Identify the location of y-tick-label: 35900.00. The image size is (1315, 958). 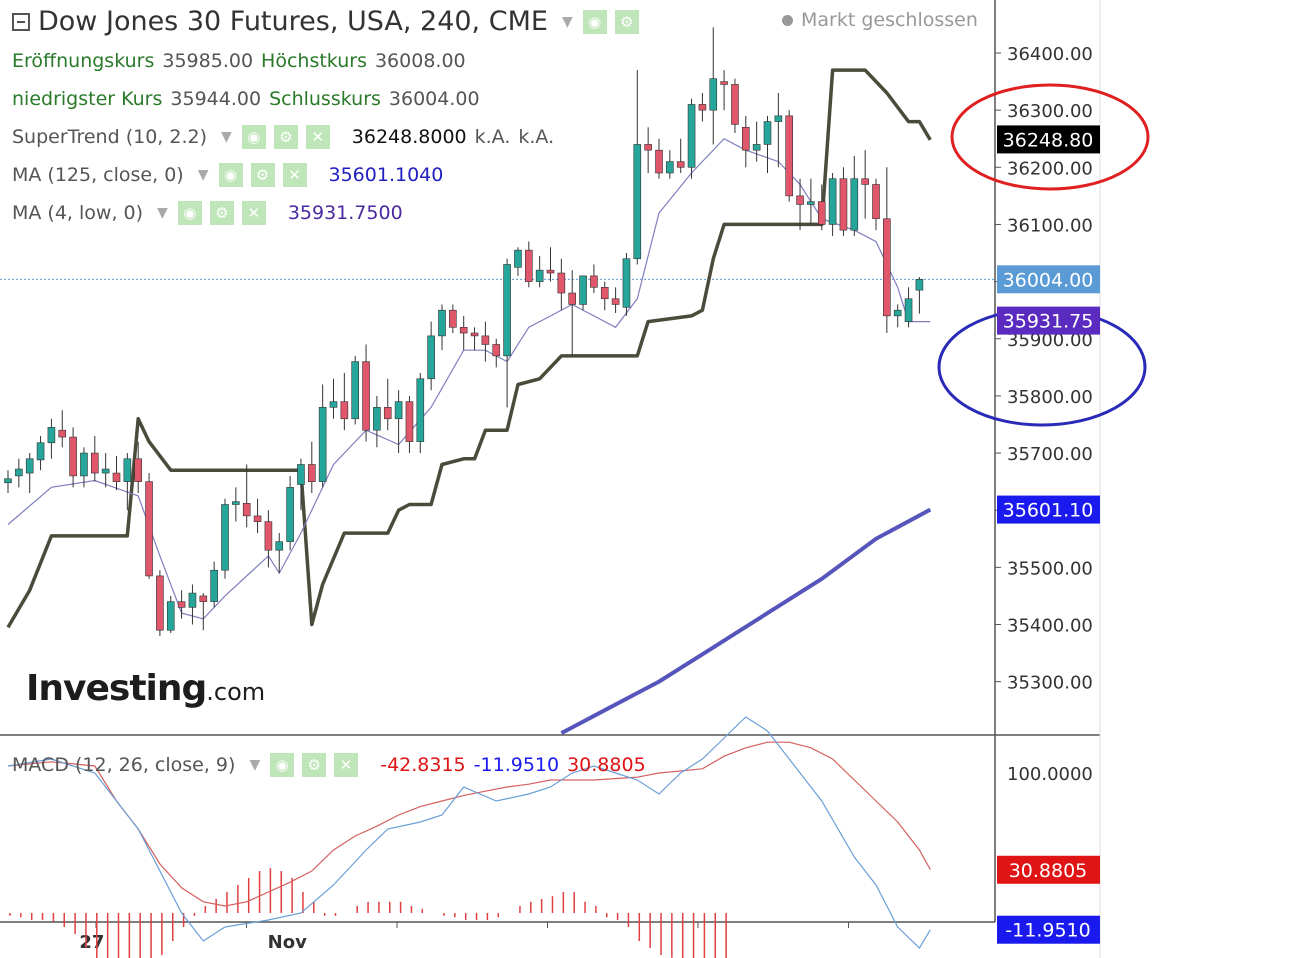
(1050, 340).